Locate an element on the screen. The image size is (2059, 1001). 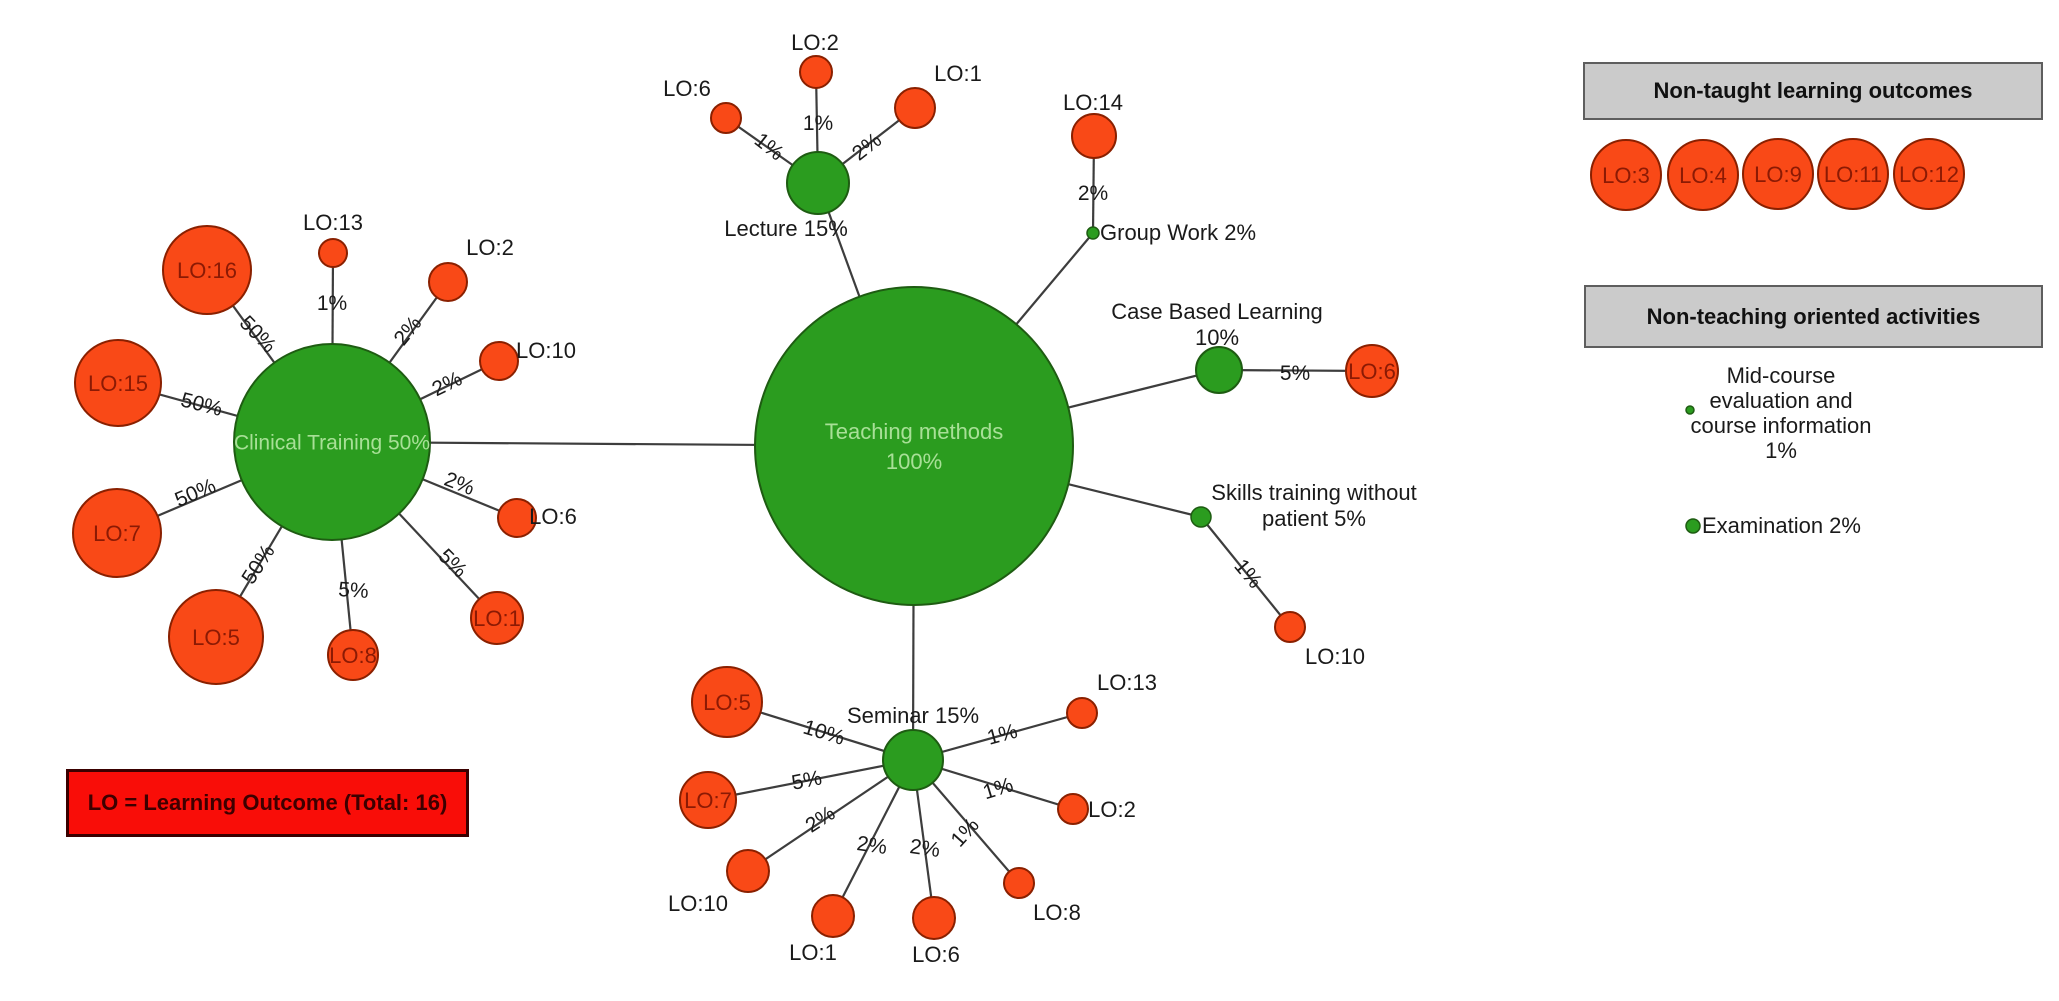
node-label-c7: LO:7 is located at coordinates (117, 533).